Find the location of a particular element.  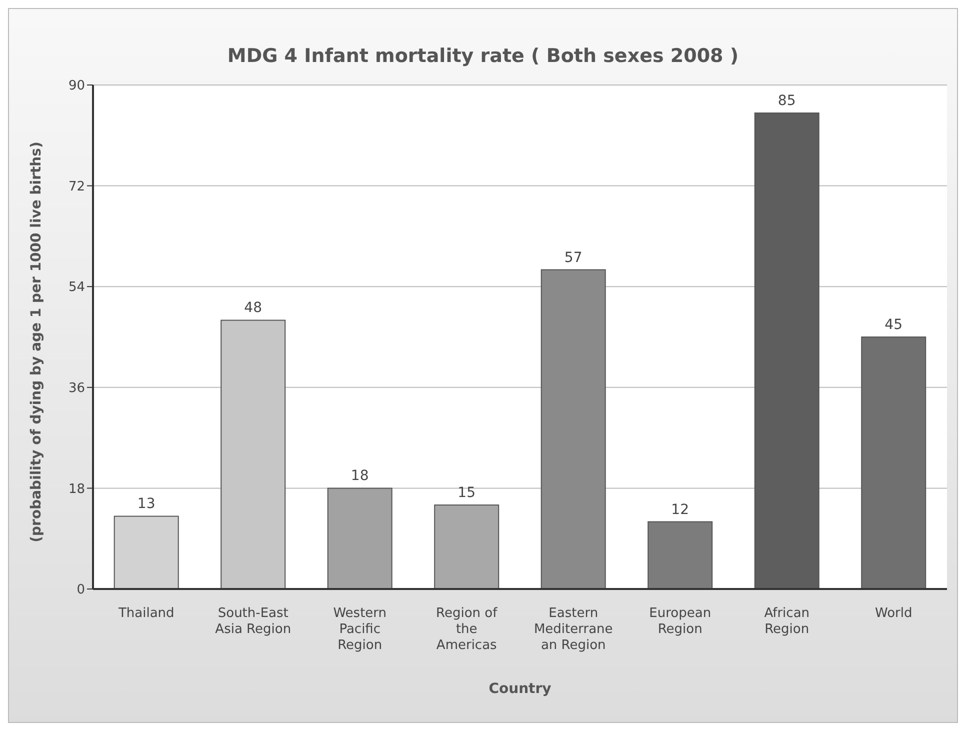

data-label: 85 is located at coordinates (787, 101).